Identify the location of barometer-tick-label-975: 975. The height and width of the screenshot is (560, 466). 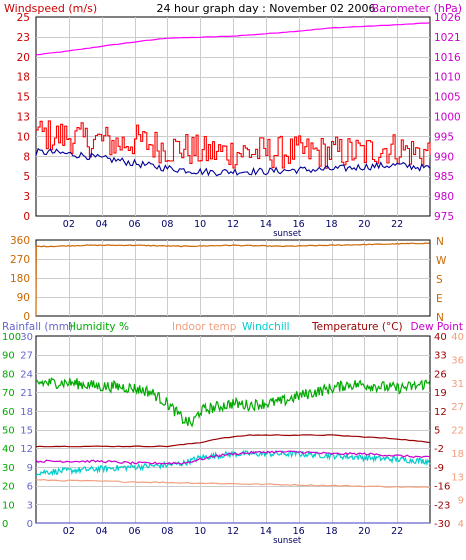
(444, 217).